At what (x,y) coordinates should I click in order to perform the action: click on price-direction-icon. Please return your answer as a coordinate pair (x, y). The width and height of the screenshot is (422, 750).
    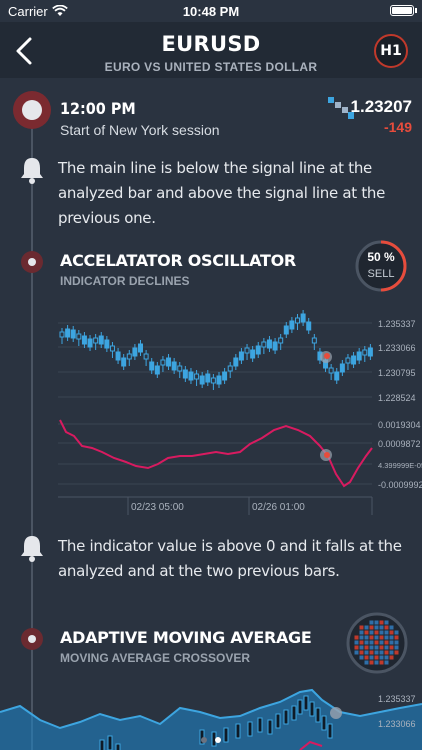
    Looking at the image, I should click on (341, 108).